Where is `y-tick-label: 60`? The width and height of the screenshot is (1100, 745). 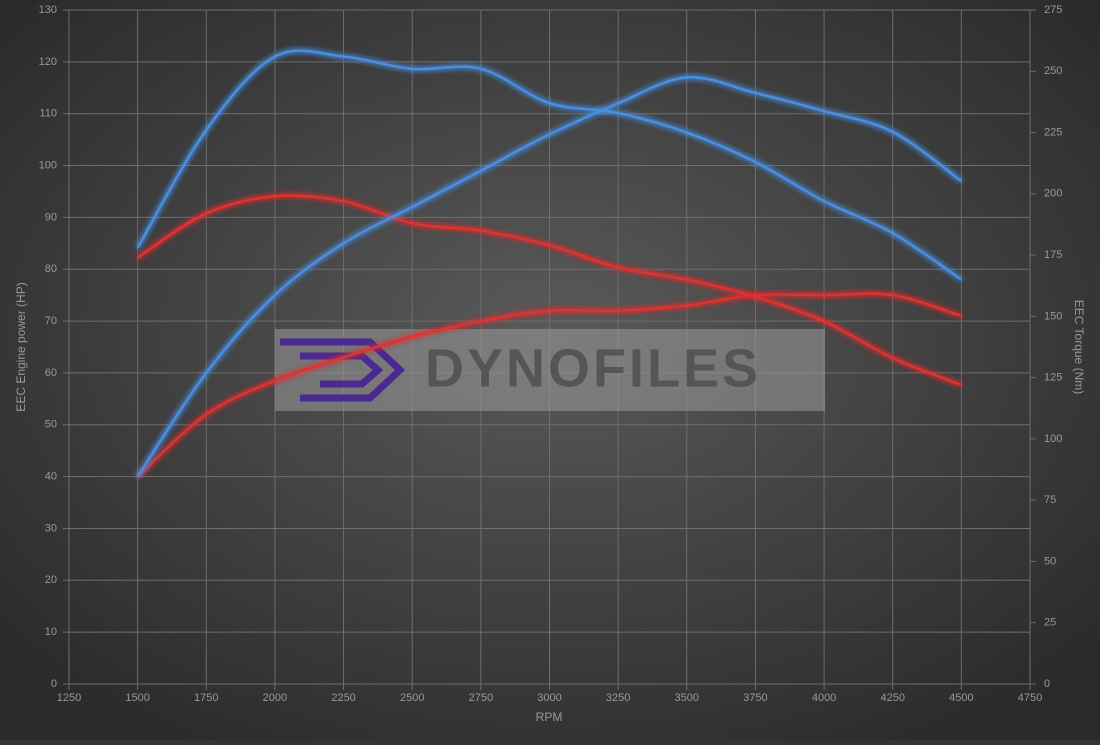
y-tick-label: 60 is located at coordinates (51, 373).